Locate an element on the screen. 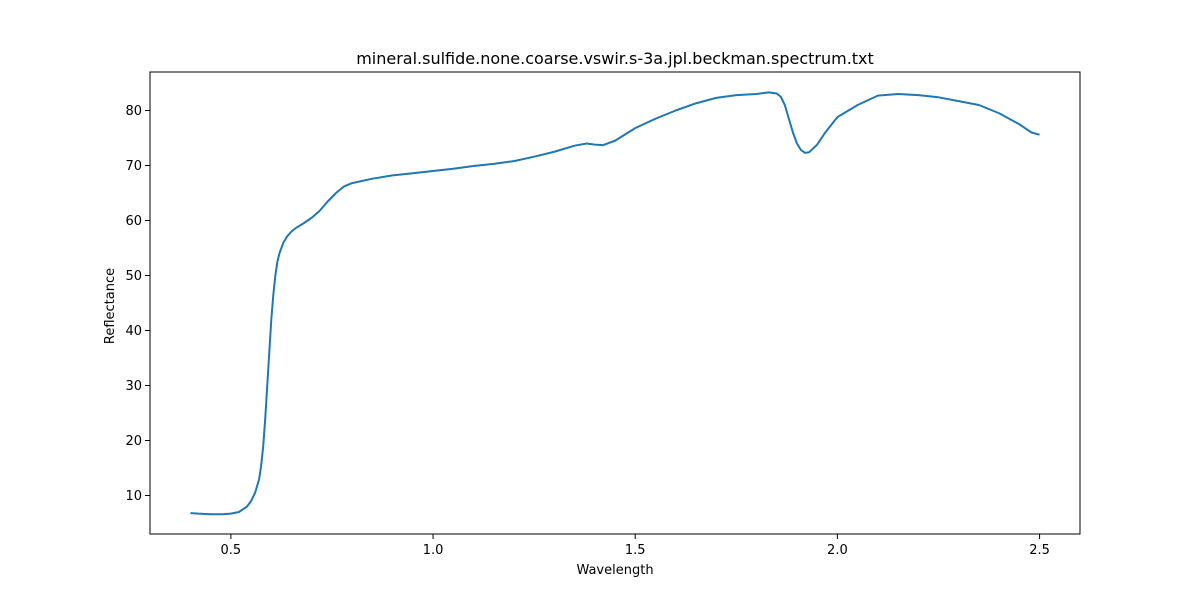 Image resolution: width=1200 pixels, height=600 pixels. y-tick-label: 70 is located at coordinates (133, 166).